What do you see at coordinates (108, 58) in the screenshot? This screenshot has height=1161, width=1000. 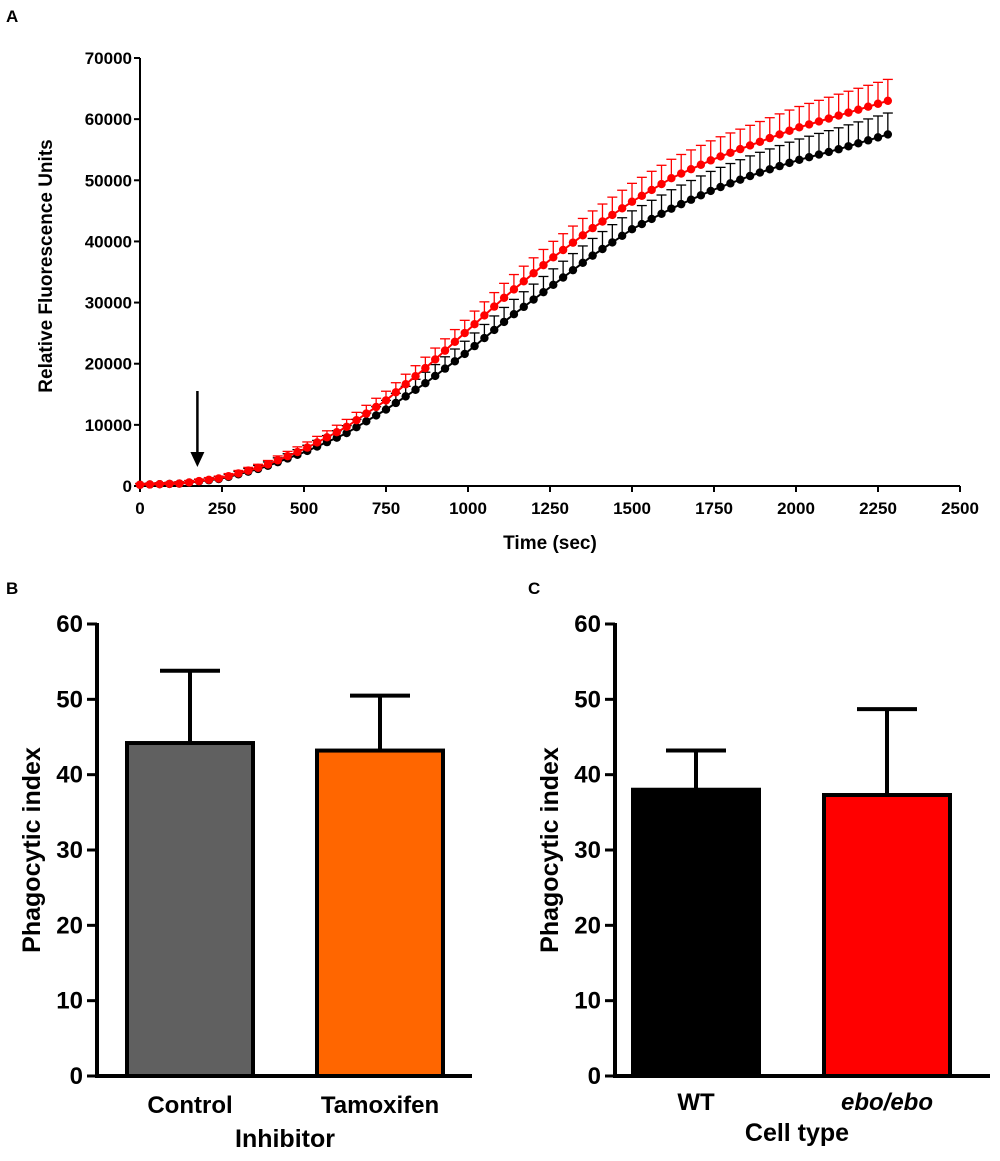 I see `panel-a-y-tick-label: 70000` at bounding box center [108, 58].